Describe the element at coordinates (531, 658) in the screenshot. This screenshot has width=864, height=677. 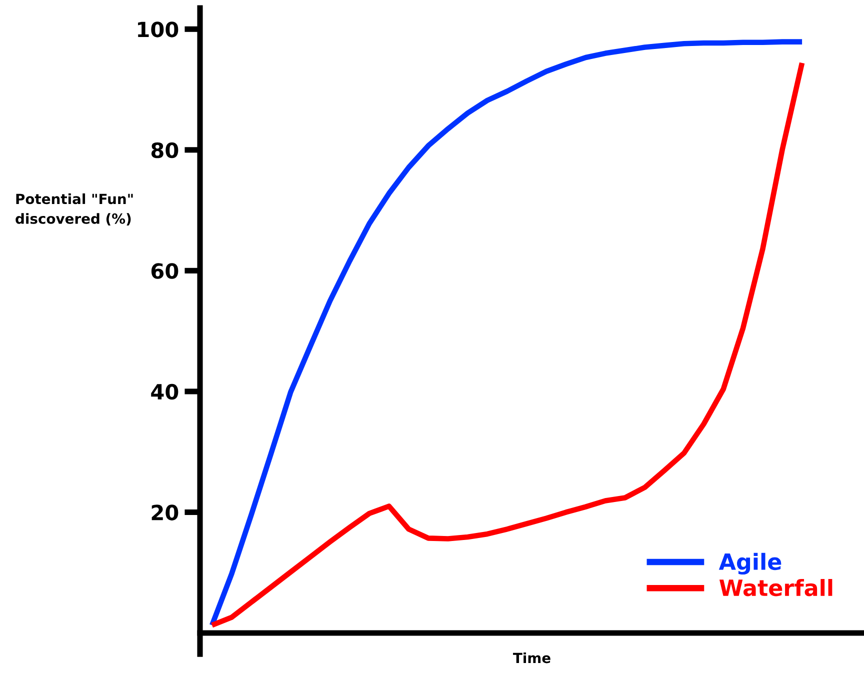
I see `x-axis-title: Time` at that location.